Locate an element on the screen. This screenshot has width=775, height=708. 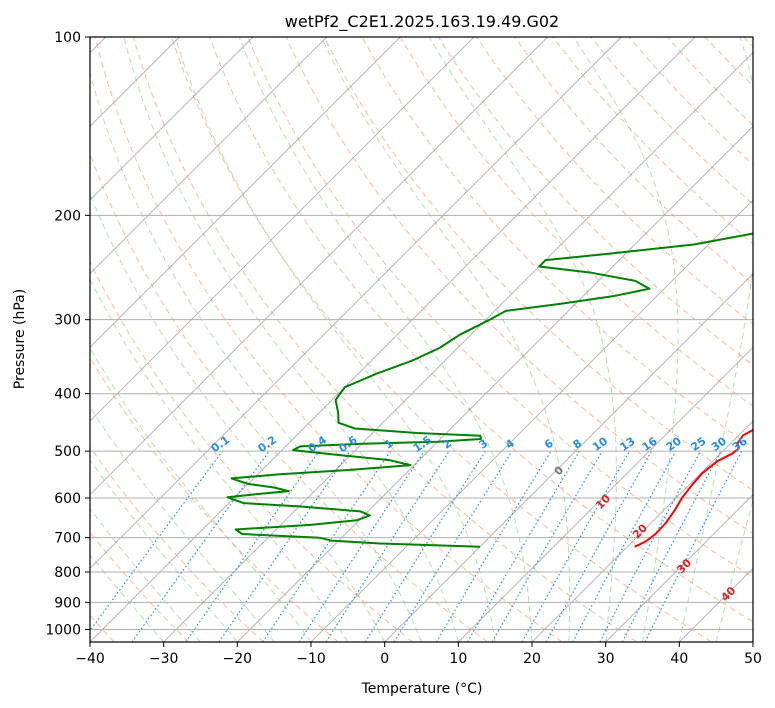
x-axis: −40 −30 −20 −10 0 10 20 30 40 50 is located at coordinates (418, 654).